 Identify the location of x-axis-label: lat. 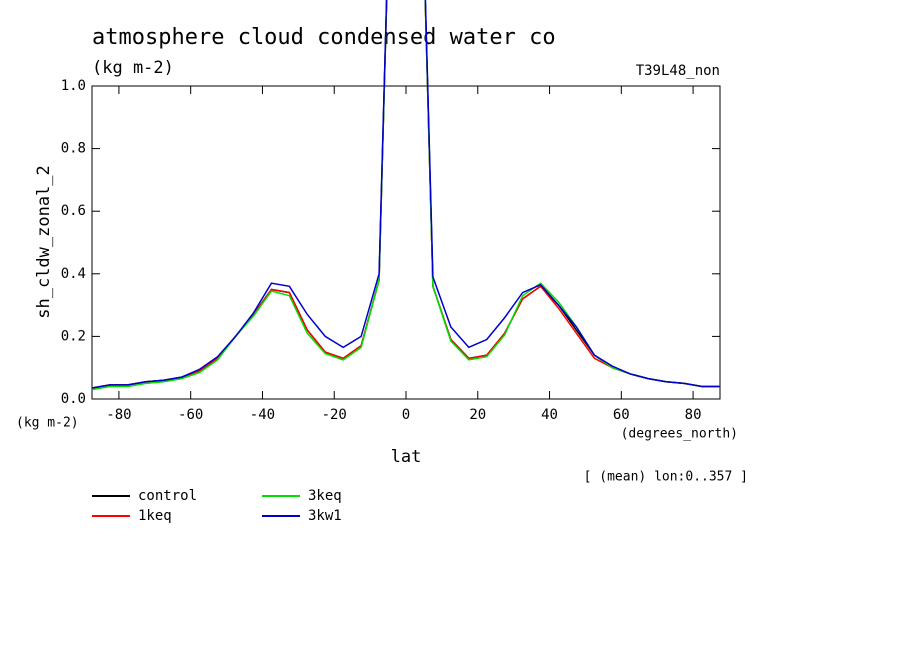
(406, 457).